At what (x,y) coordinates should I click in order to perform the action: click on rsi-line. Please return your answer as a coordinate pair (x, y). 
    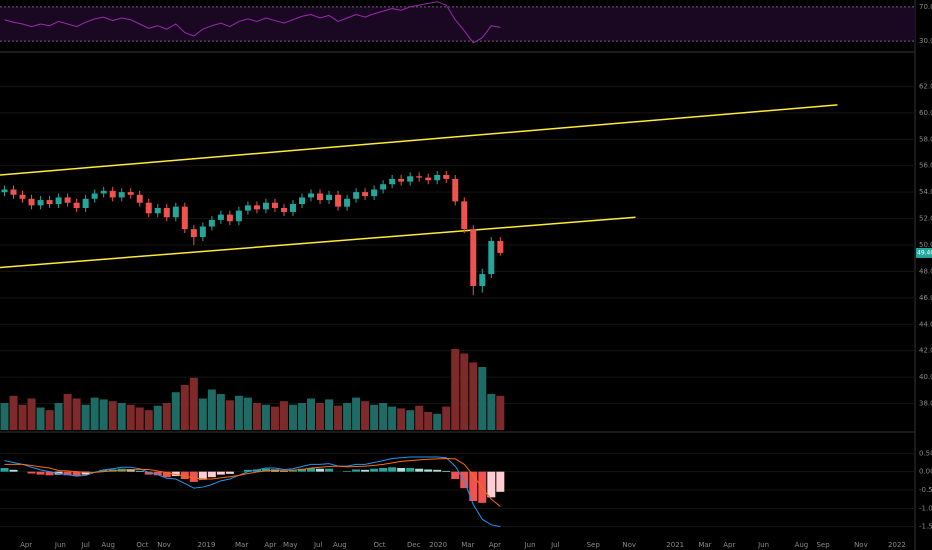
    Looking at the image, I should click on (252, 22).